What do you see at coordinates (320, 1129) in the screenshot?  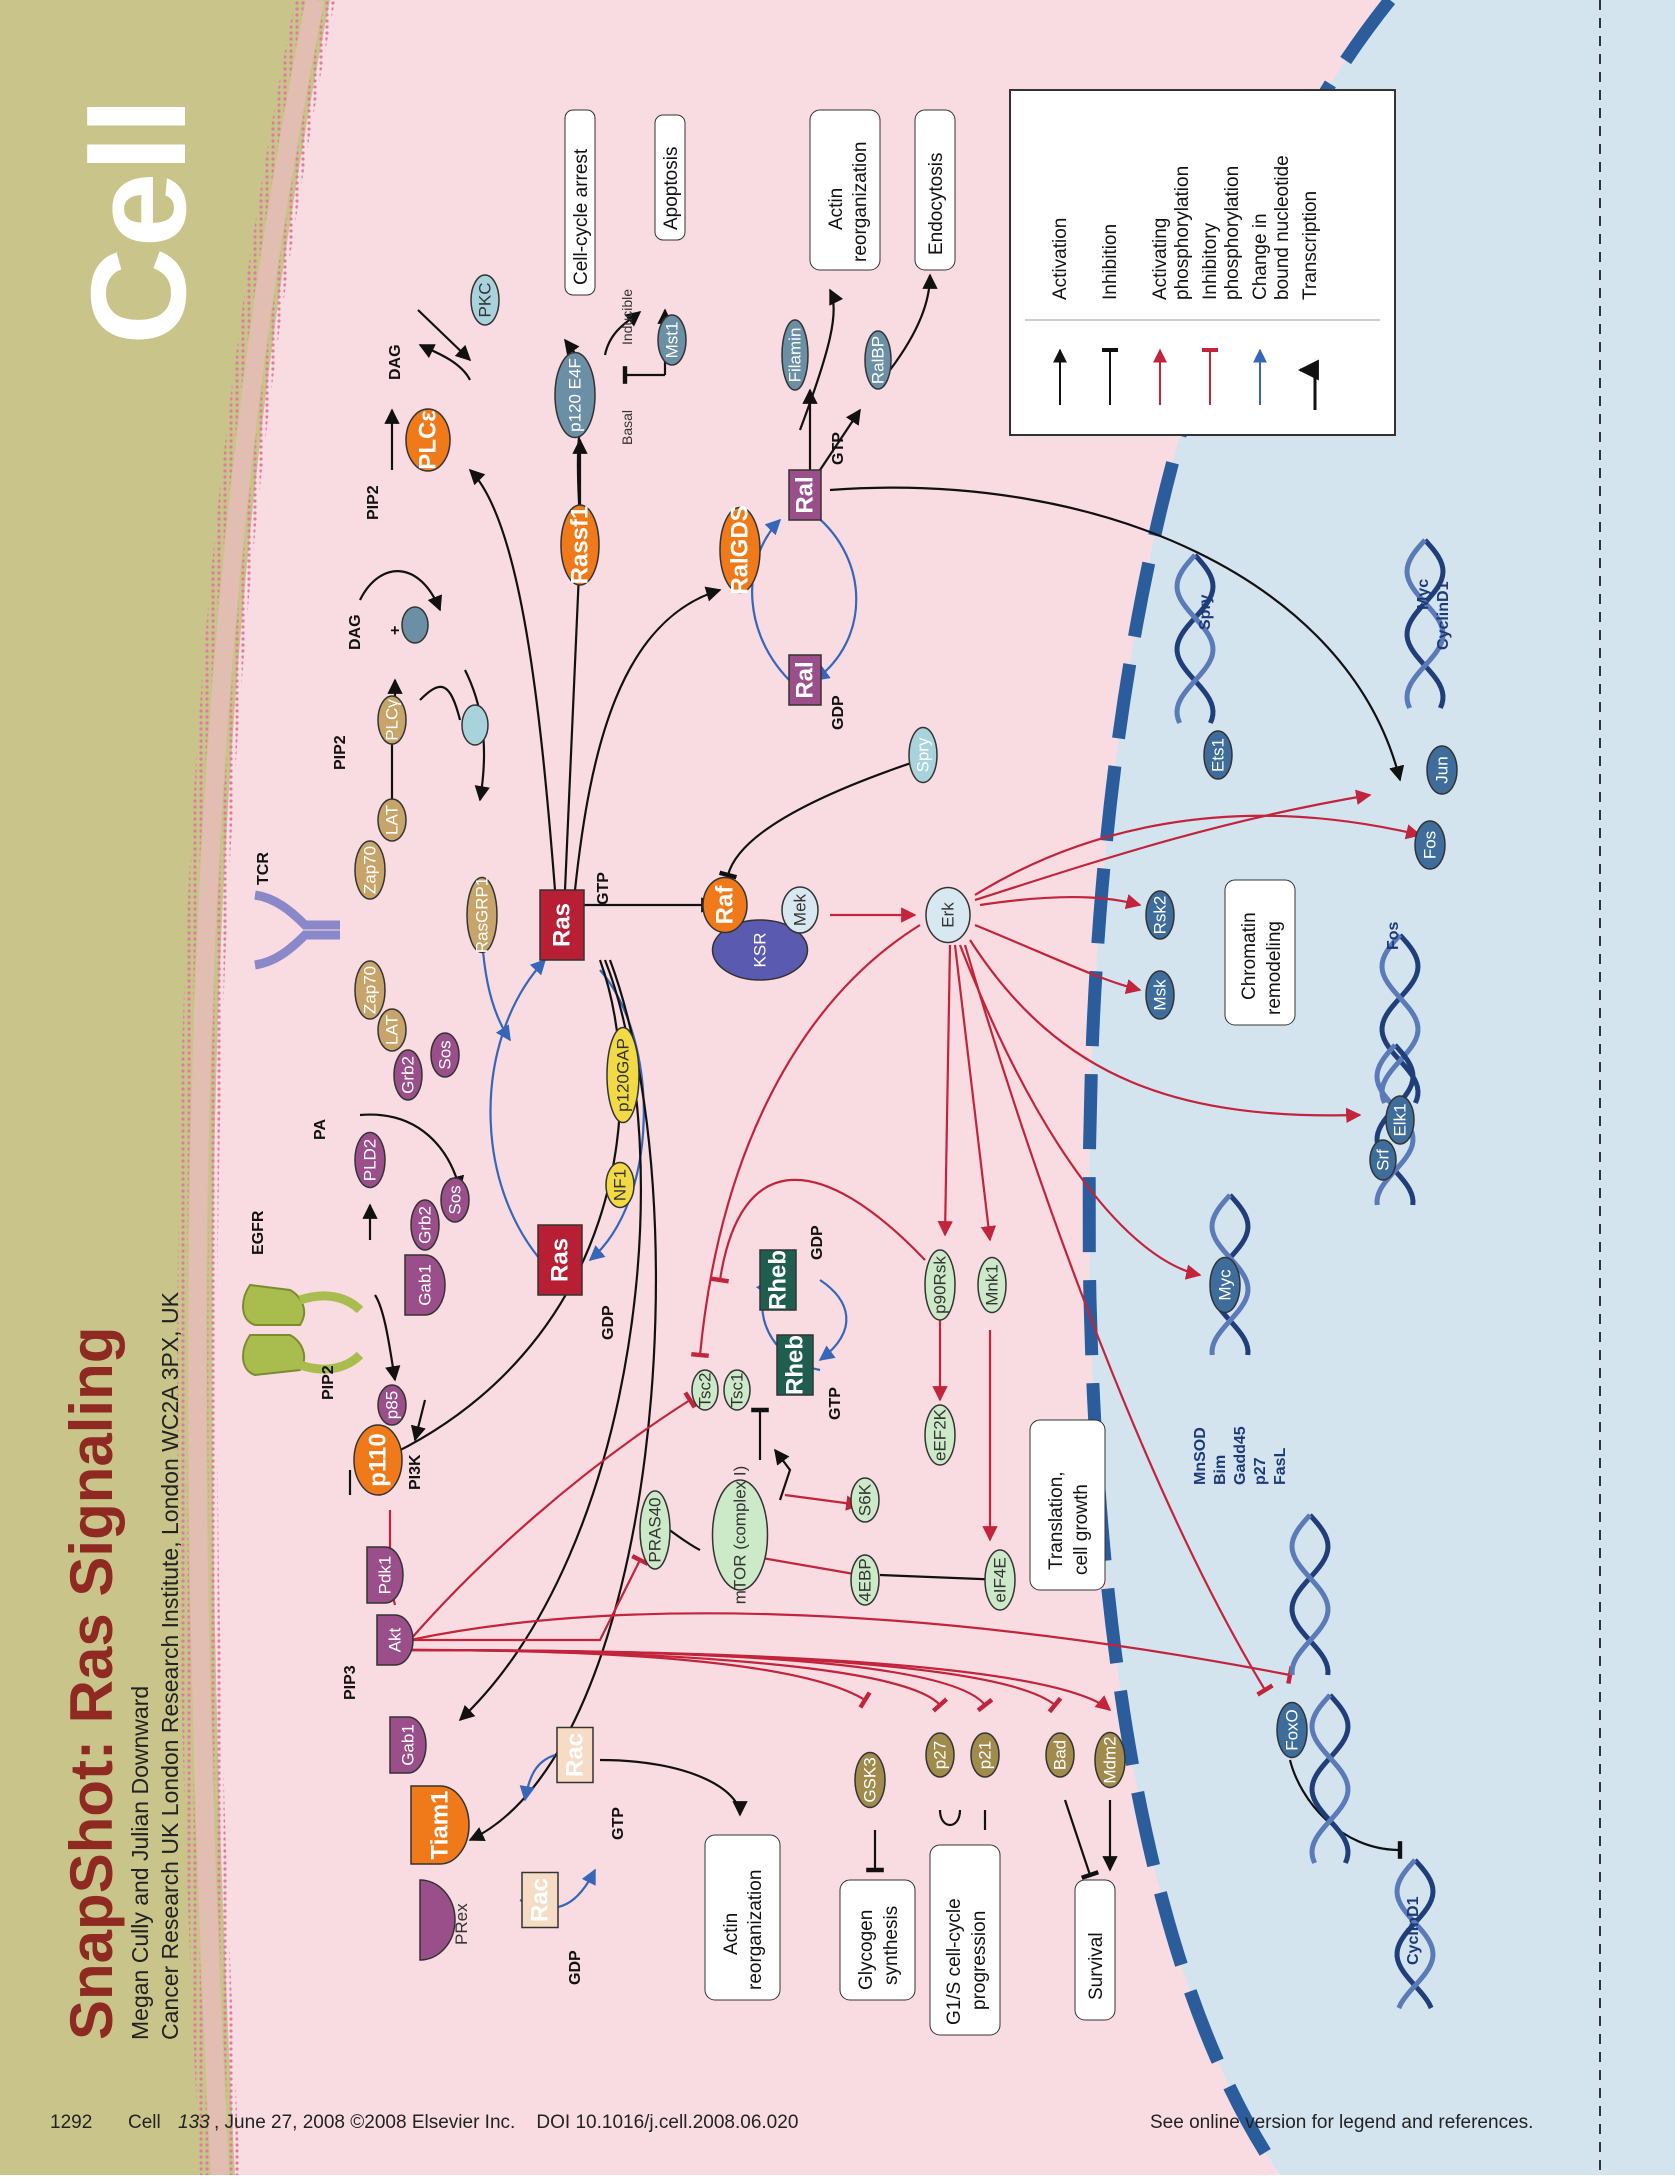 I see `pa-label: PA` at bounding box center [320, 1129].